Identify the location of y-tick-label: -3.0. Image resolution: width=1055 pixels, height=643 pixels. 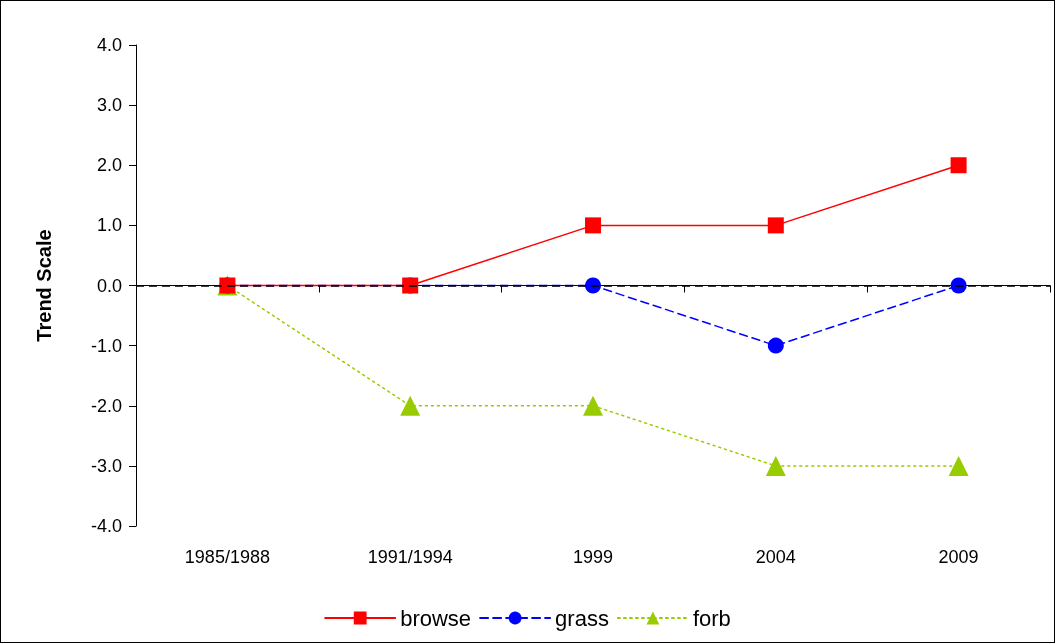
(106, 465).